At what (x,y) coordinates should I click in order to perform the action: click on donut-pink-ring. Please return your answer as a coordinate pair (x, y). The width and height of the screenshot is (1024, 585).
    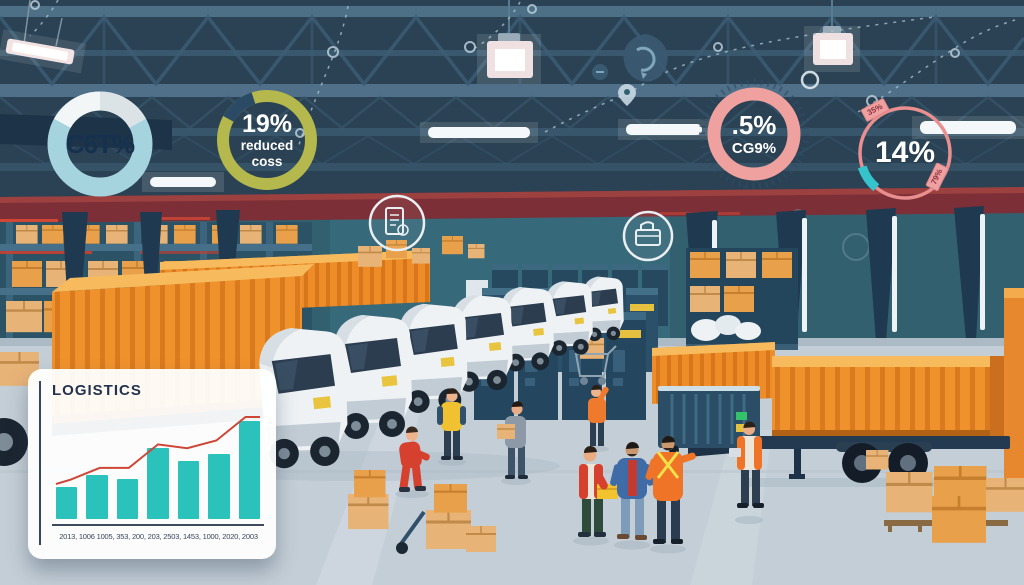
    Looking at the image, I should click on (754, 134).